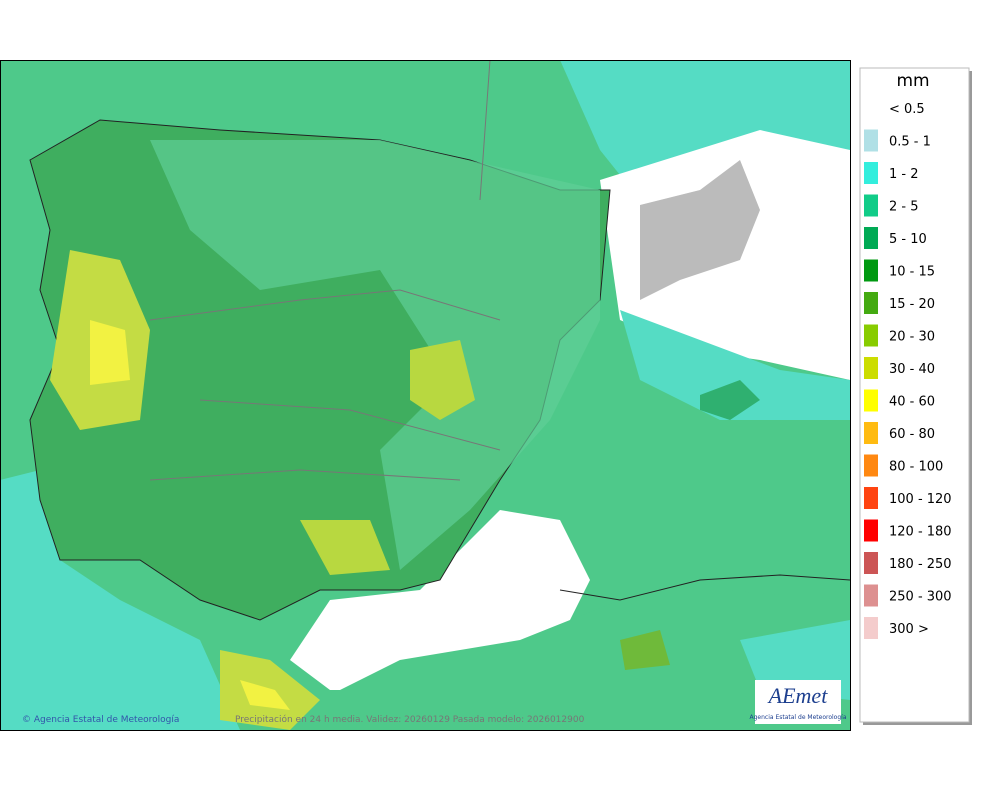 This screenshot has height=790, width=1000. What do you see at coordinates (912, 81) in the screenshot?
I see `legend-title: mm` at bounding box center [912, 81].